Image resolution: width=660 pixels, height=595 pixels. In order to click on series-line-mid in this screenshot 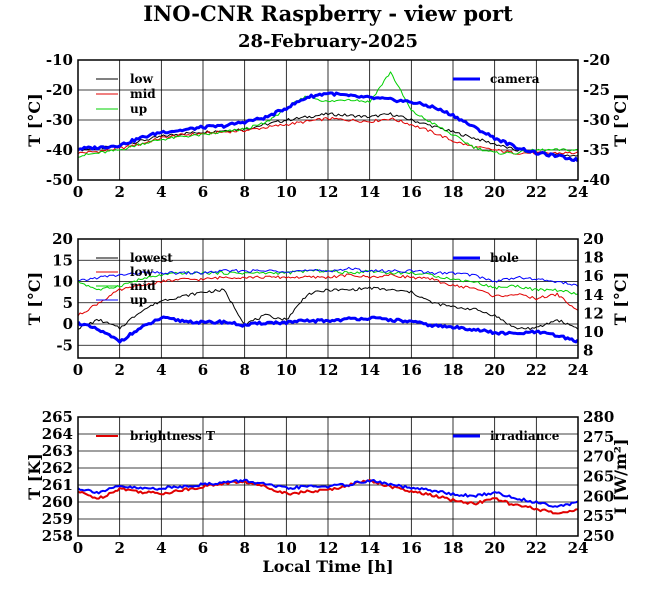, I will do `click(328, 135)`.